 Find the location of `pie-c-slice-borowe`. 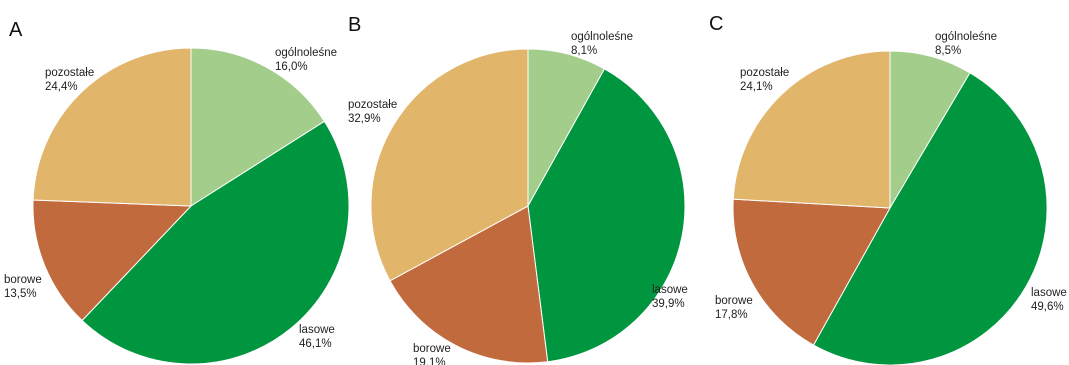

pie-c-slice-borowe is located at coordinates (811, 272).